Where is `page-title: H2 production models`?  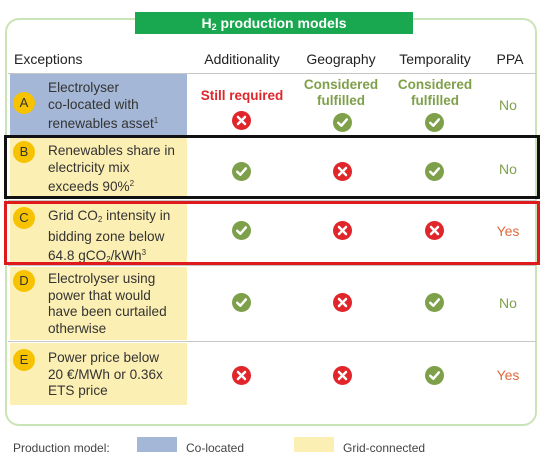
page-title: H2 production models is located at coordinates (274, 23).